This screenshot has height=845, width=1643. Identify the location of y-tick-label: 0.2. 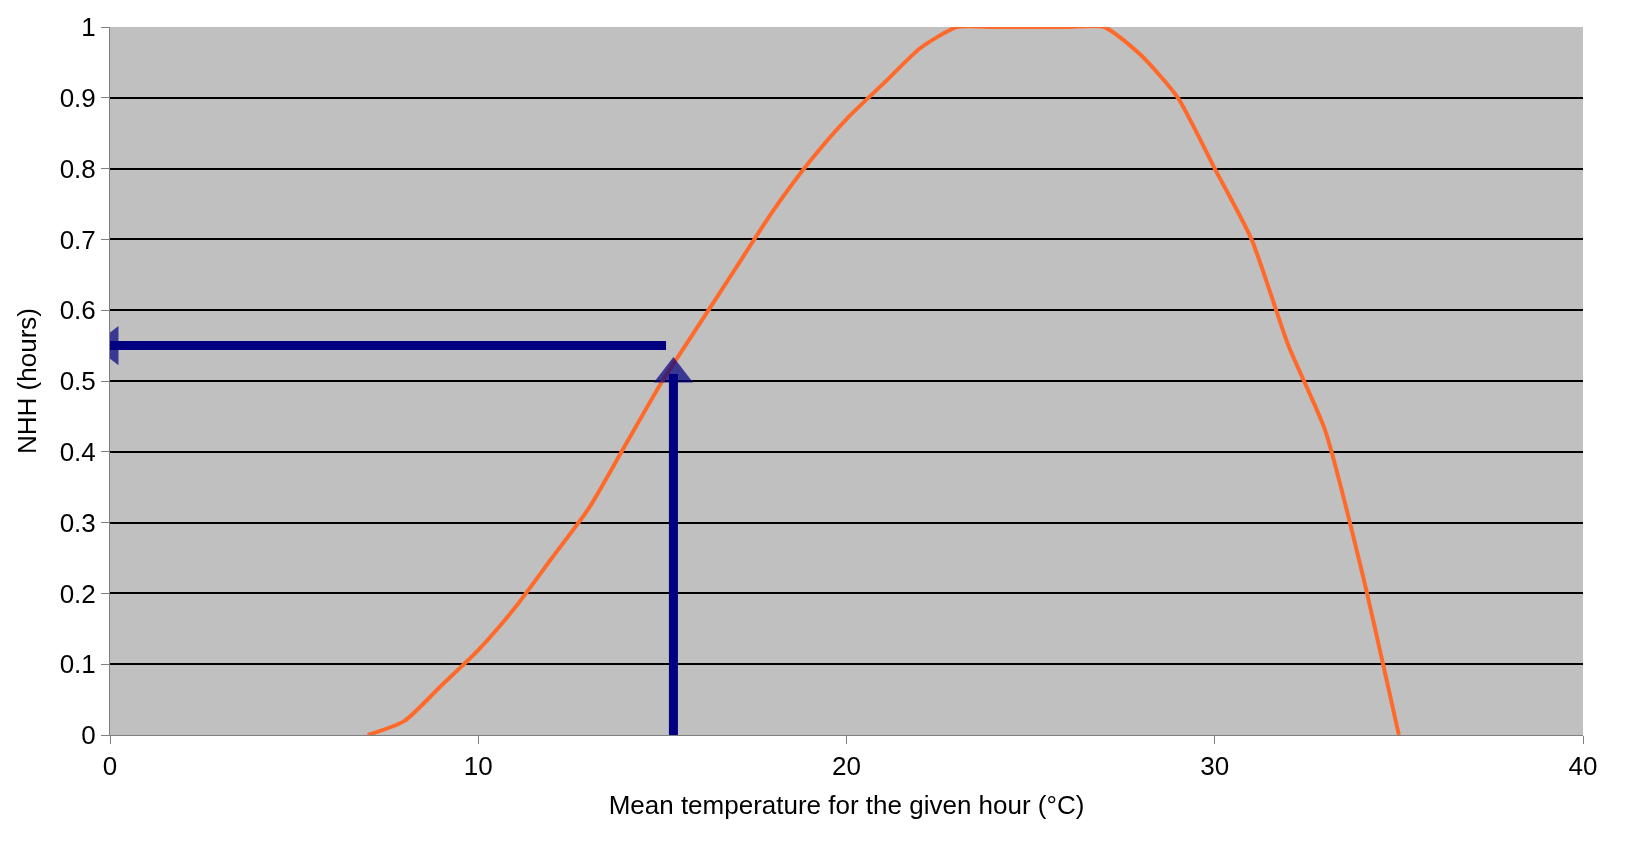
(77, 593).